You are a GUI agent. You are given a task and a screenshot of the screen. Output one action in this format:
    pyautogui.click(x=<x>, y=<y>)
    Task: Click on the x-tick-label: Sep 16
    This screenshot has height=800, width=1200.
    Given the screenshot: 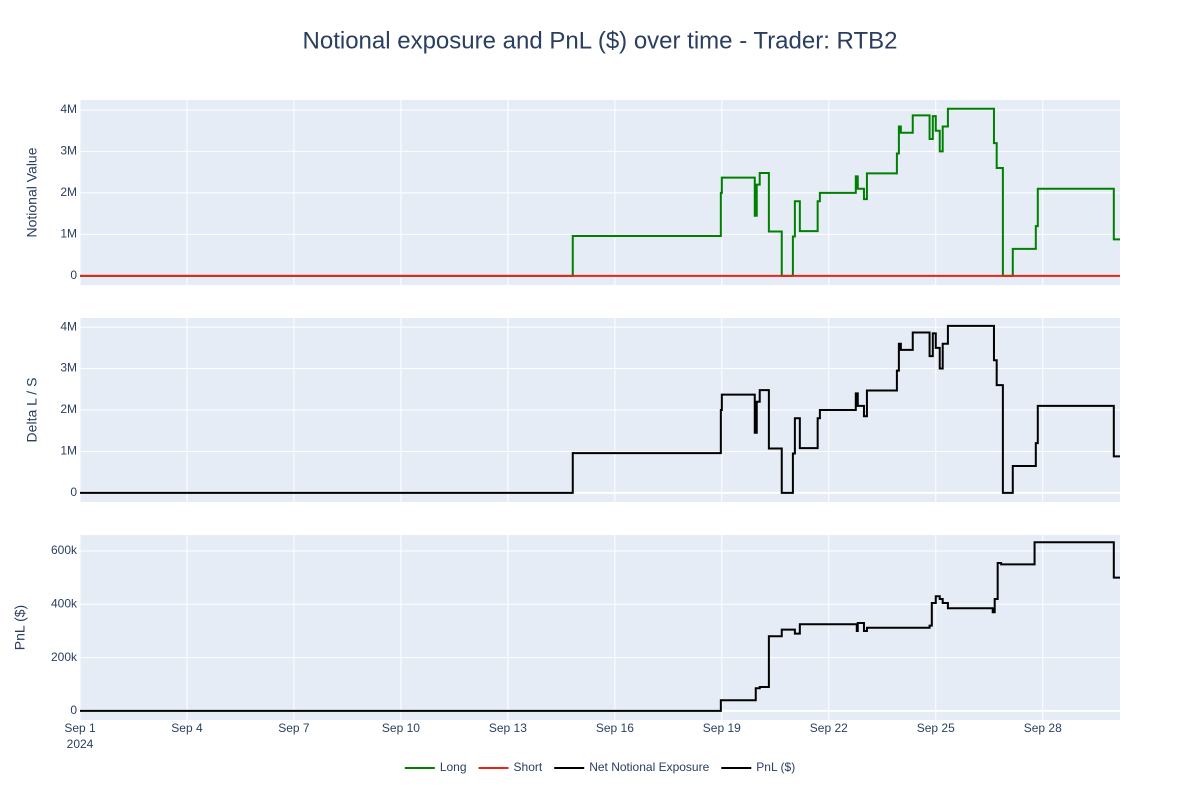 What is the action you would take?
    pyautogui.click(x=615, y=728)
    